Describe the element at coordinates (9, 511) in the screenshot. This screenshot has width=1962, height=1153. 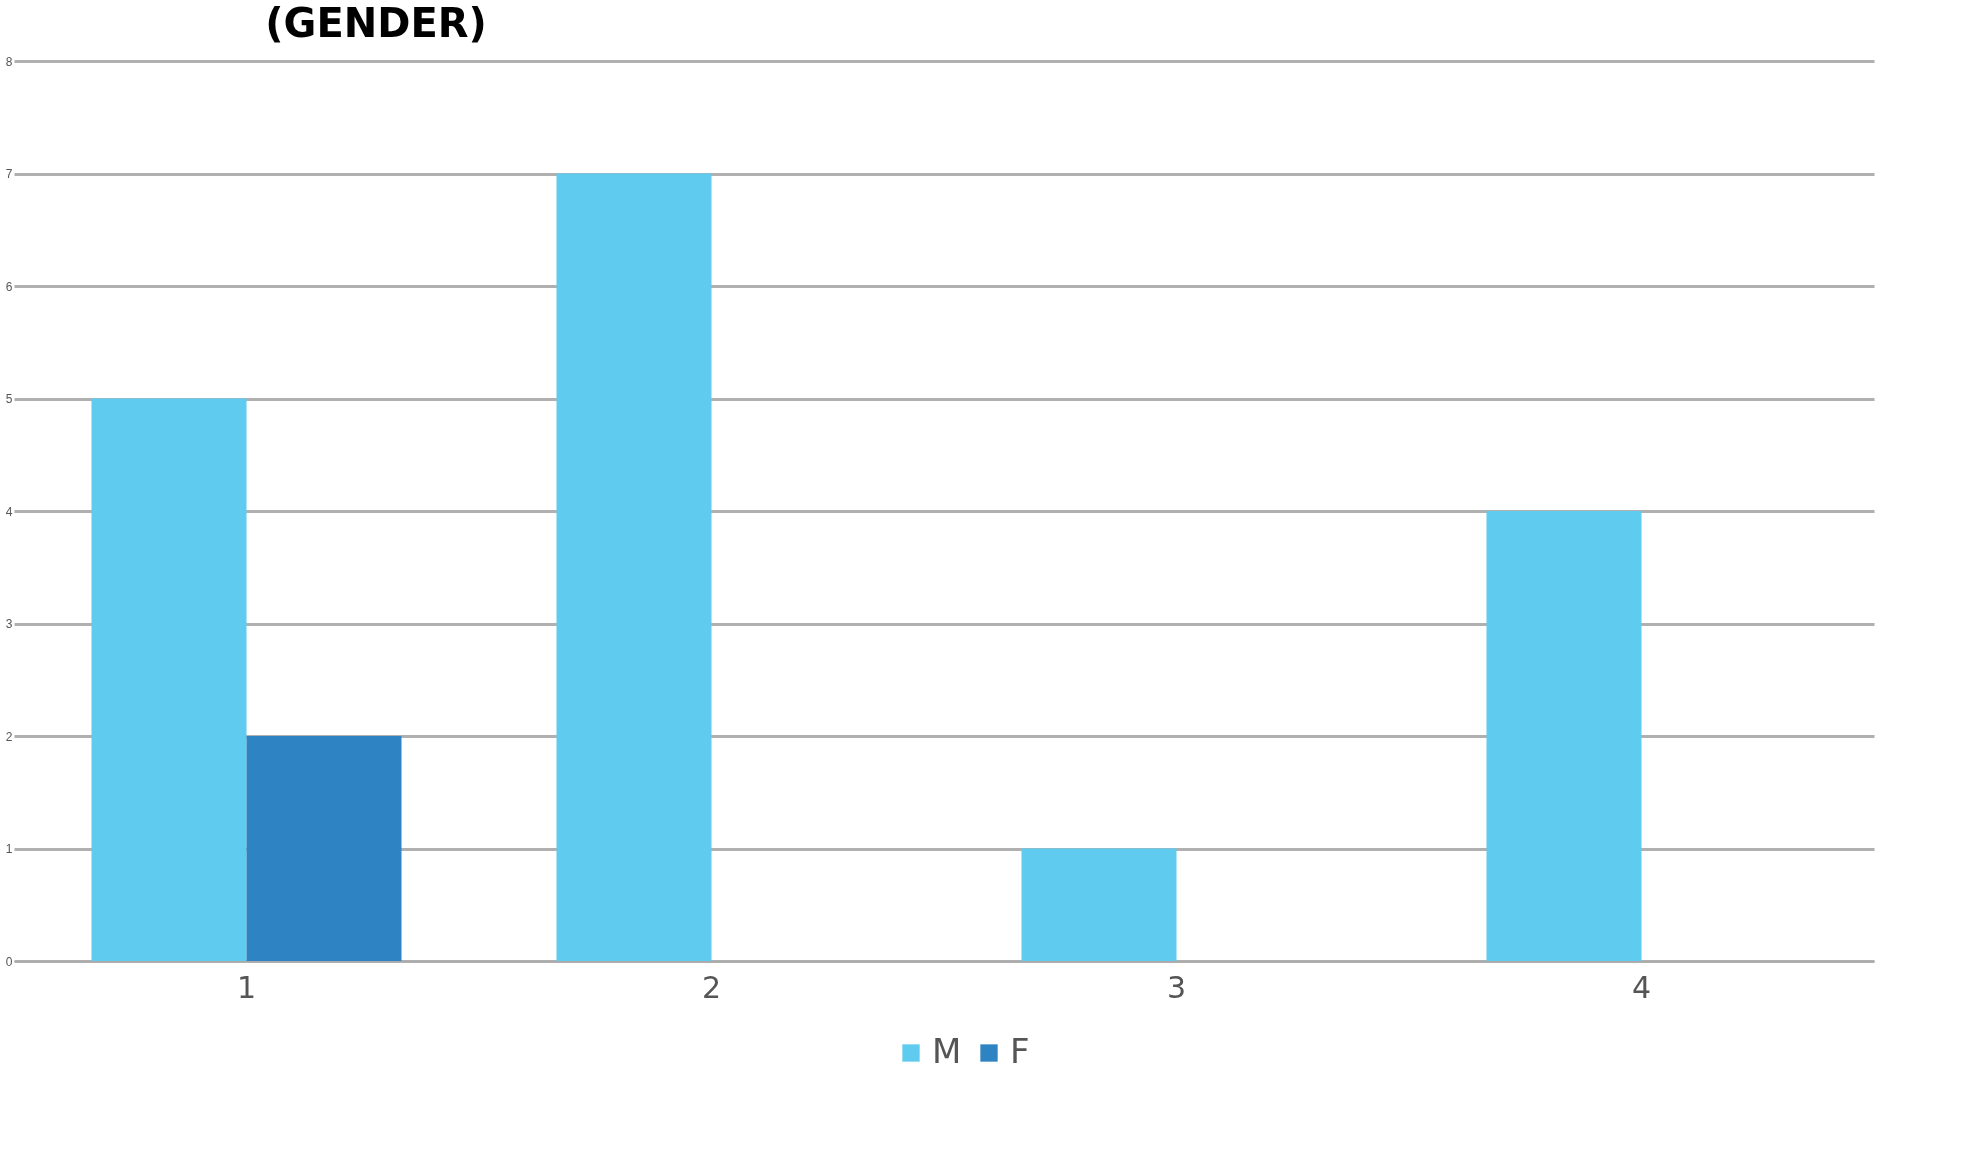
I see `y-tick-label: 4` at that location.